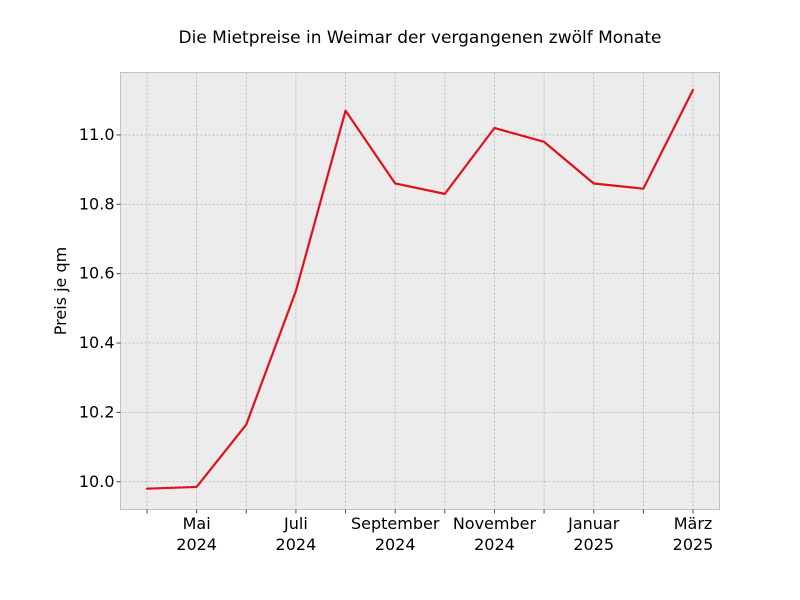 This screenshot has height=600, width=800. Describe the element at coordinates (60, 291) in the screenshot. I see `y-axis-label: Preis je qm` at that location.